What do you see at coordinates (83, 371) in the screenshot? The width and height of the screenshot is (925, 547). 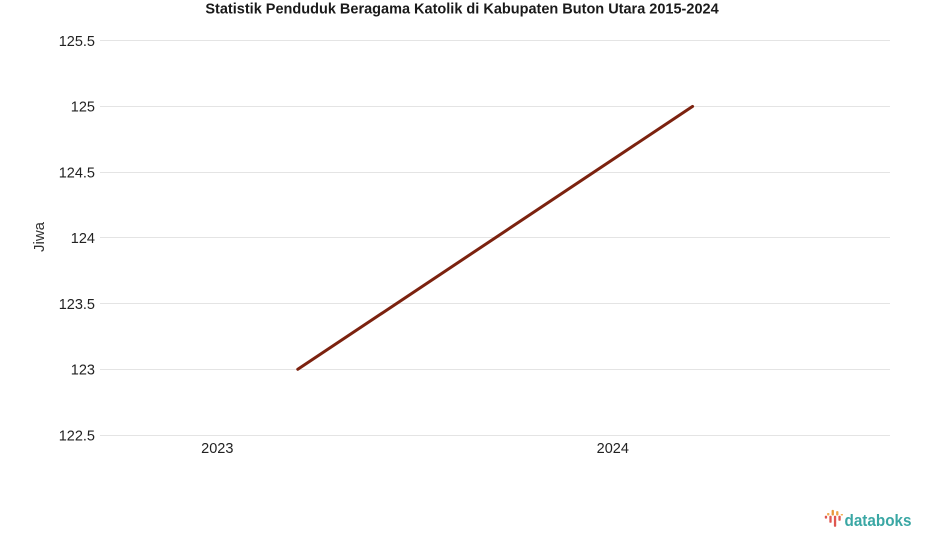 I see `svg-text: 123` at bounding box center [83, 371].